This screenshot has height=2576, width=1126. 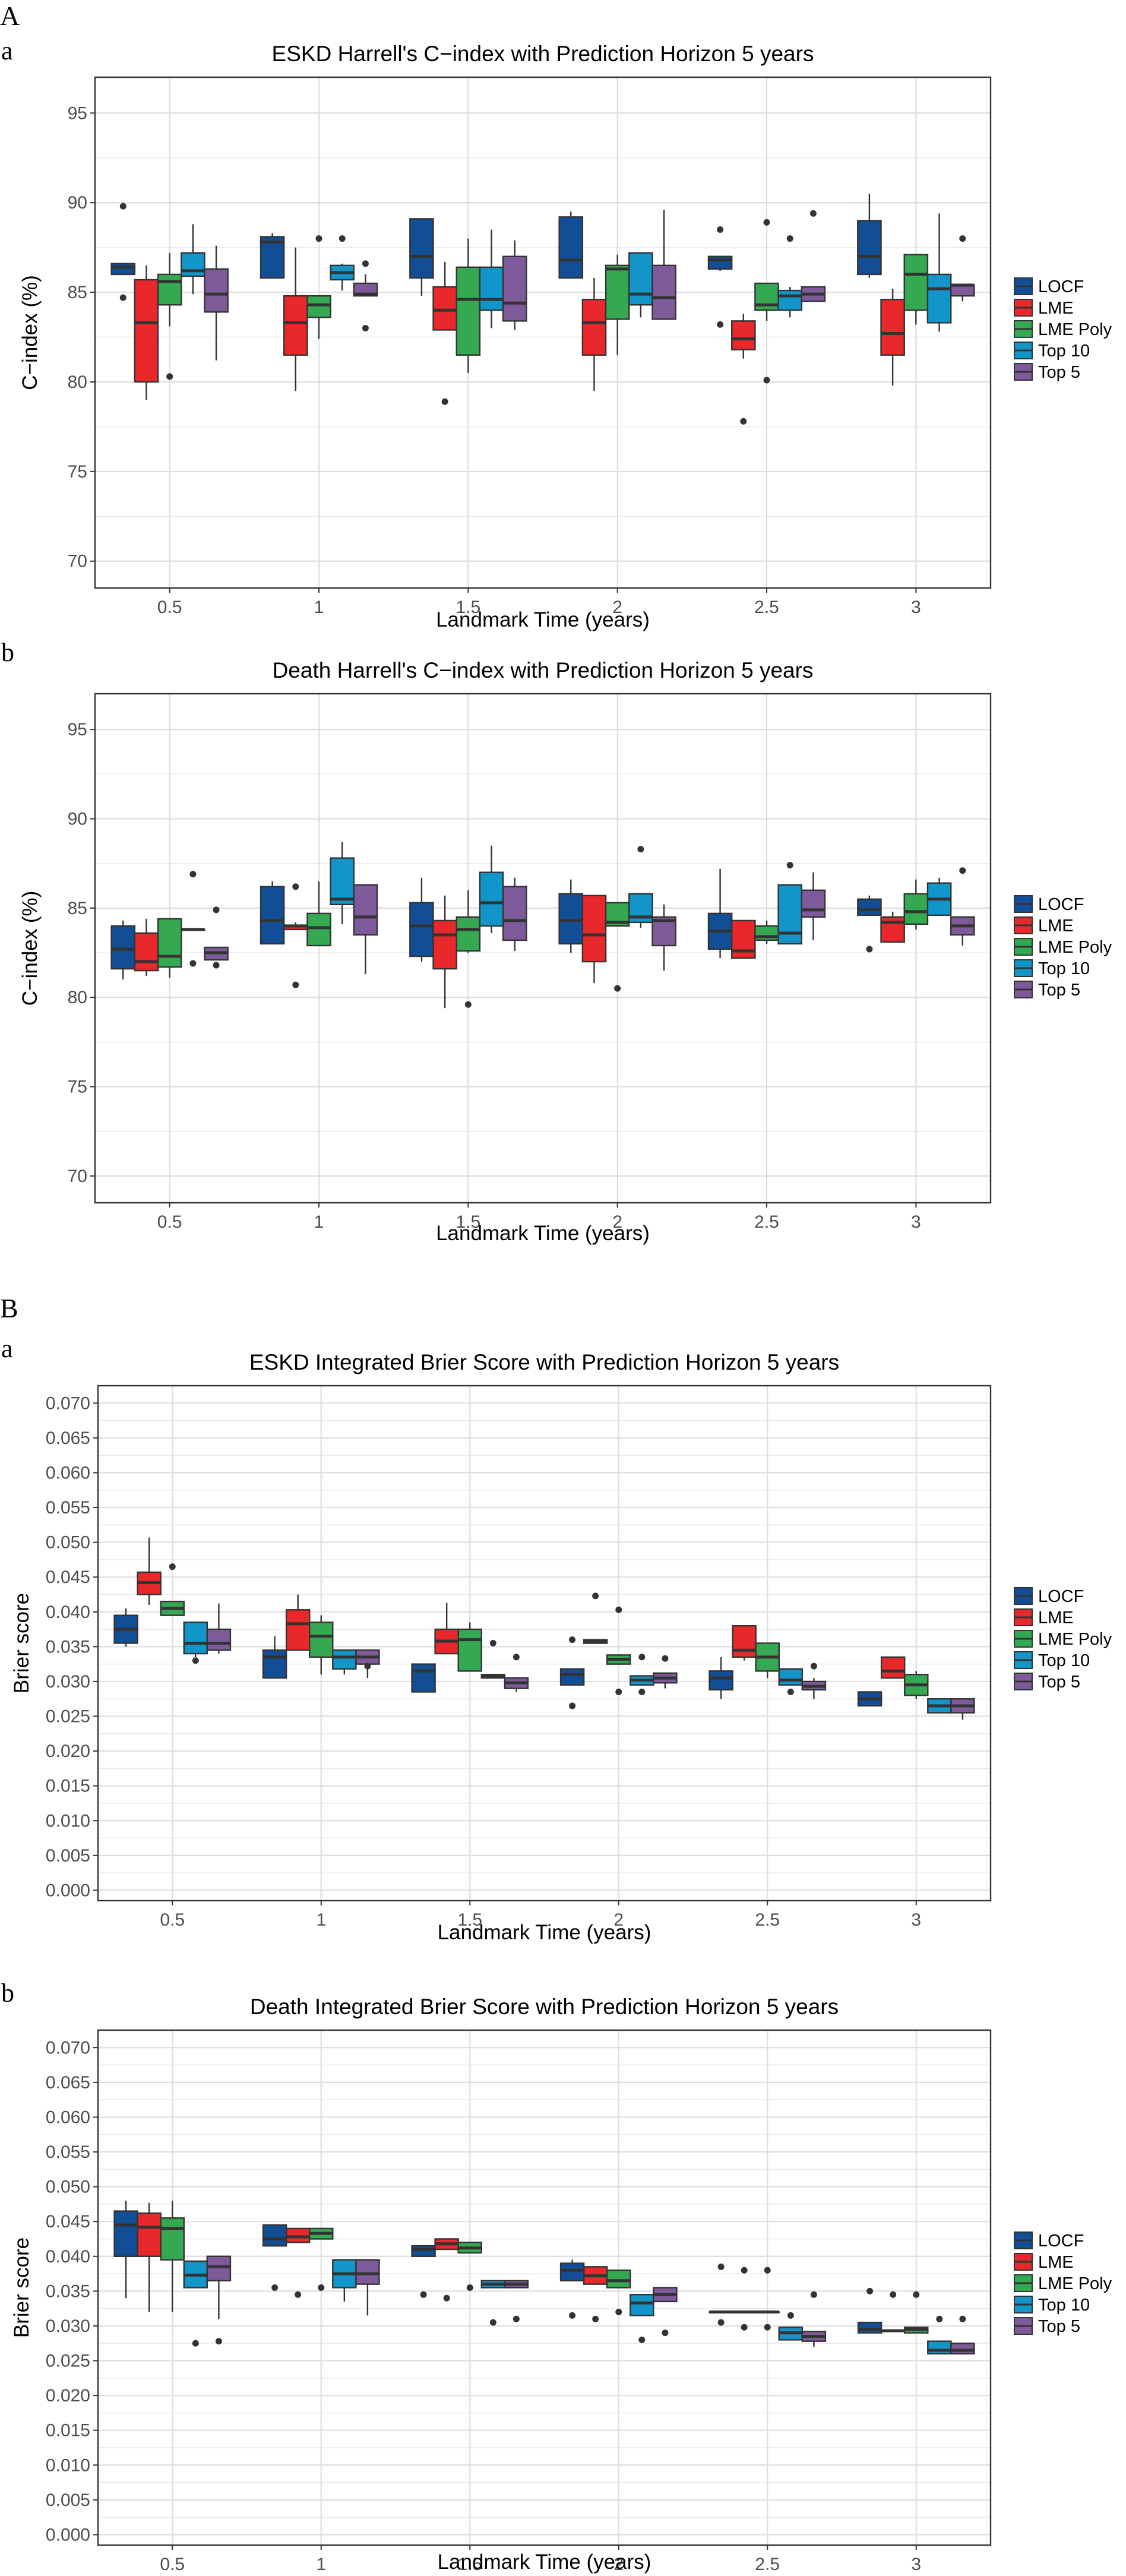 I want to click on y-tick-label: 85, so click(x=78, y=908).